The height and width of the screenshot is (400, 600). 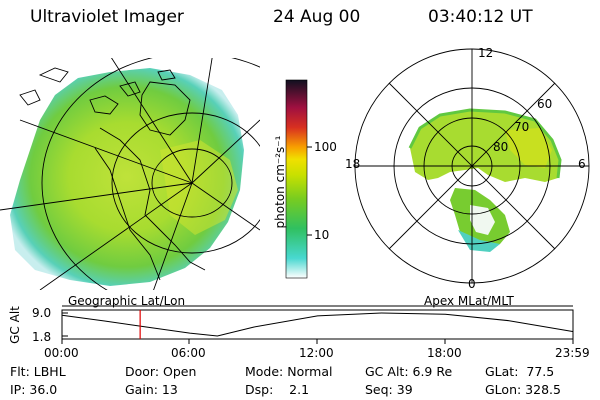 What do you see at coordinates (165, 102) in the screenshot?
I see `coastline-greenland` at bounding box center [165, 102].